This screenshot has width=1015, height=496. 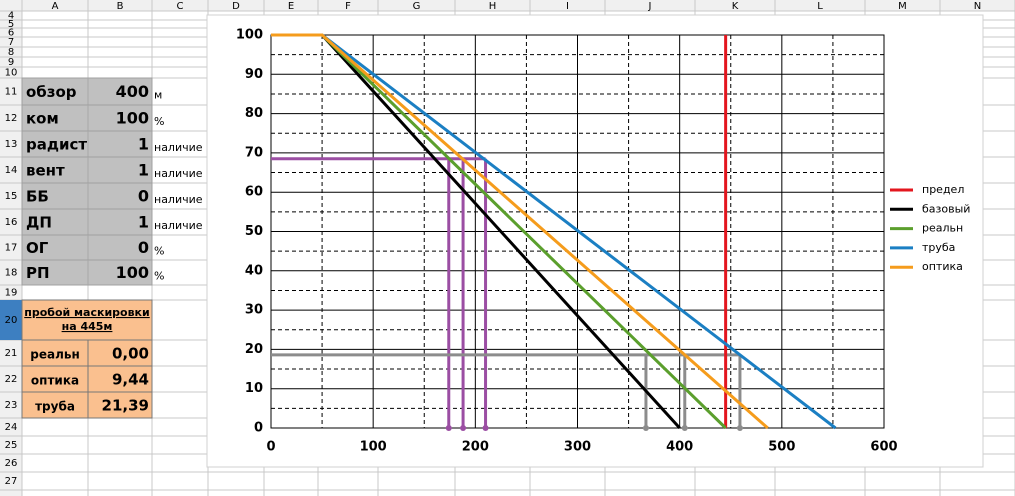 What do you see at coordinates (11, 33) in the screenshot?
I see `row-header: 6` at bounding box center [11, 33].